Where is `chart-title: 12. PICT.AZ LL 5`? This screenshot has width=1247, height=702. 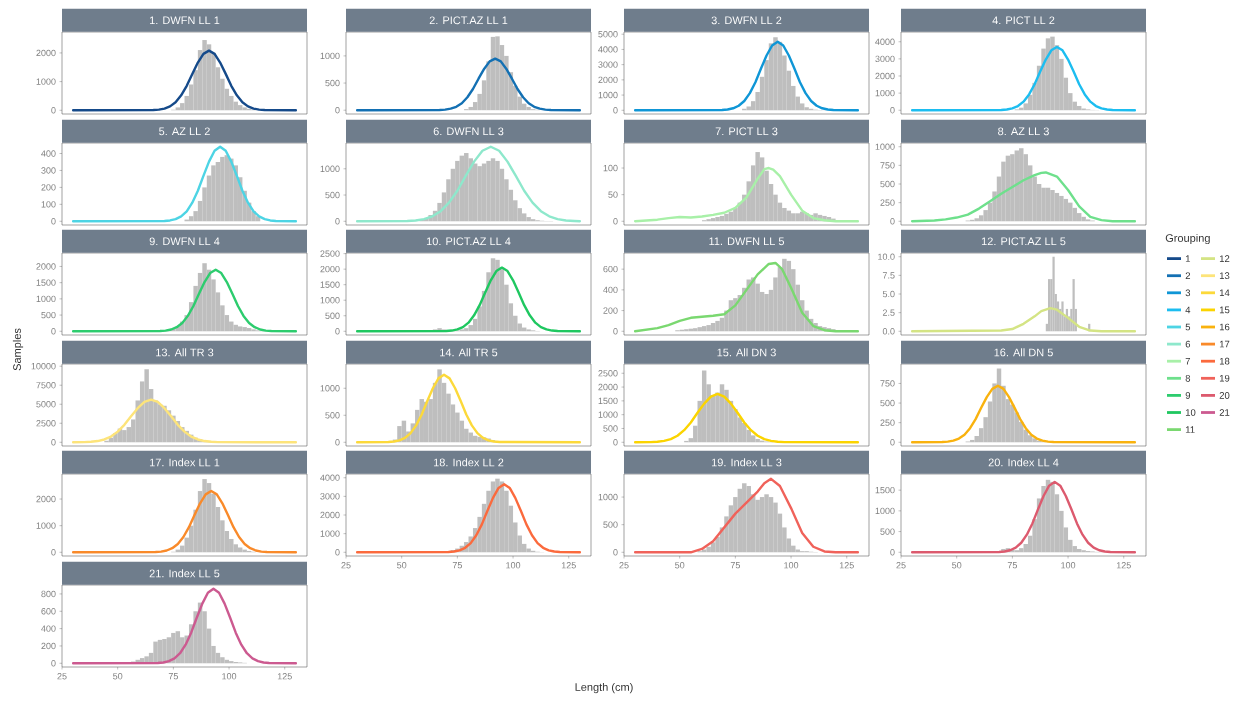 chart-title: 12. PICT.AZ LL 5 is located at coordinates (1023, 241).